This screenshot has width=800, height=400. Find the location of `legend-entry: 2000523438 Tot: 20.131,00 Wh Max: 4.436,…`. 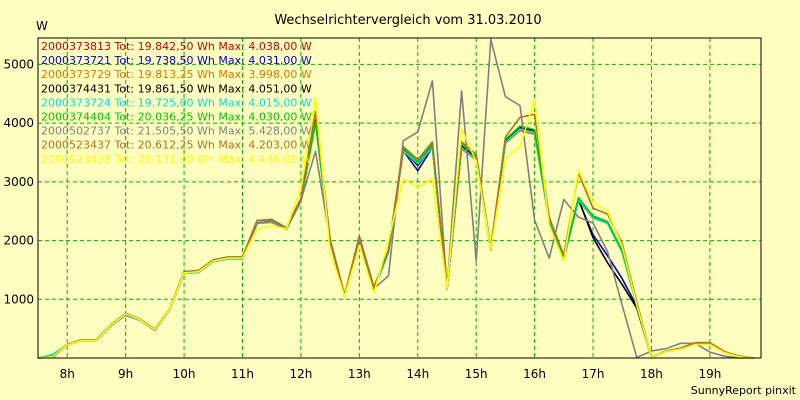

legend-entry: 2000523438 Tot: 20.131,00 Wh Max: 4.436,… is located at coordinates (176, 159).